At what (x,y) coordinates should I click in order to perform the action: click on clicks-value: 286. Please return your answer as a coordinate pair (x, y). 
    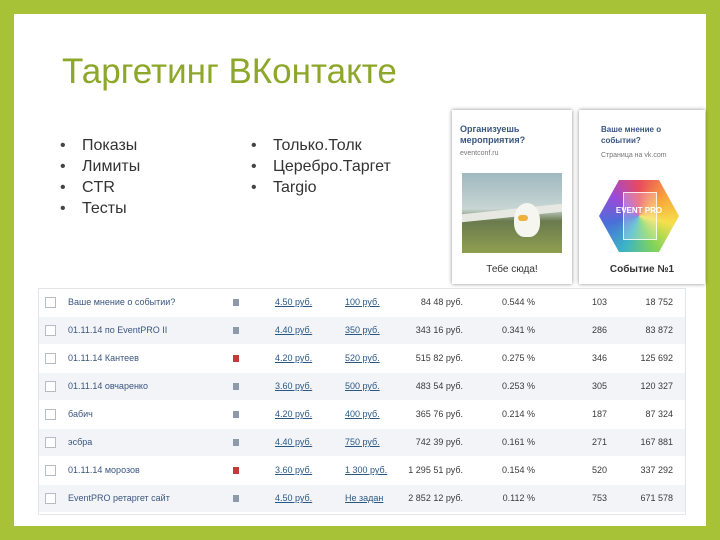
    Looking at the image, I should click on (599, 330).